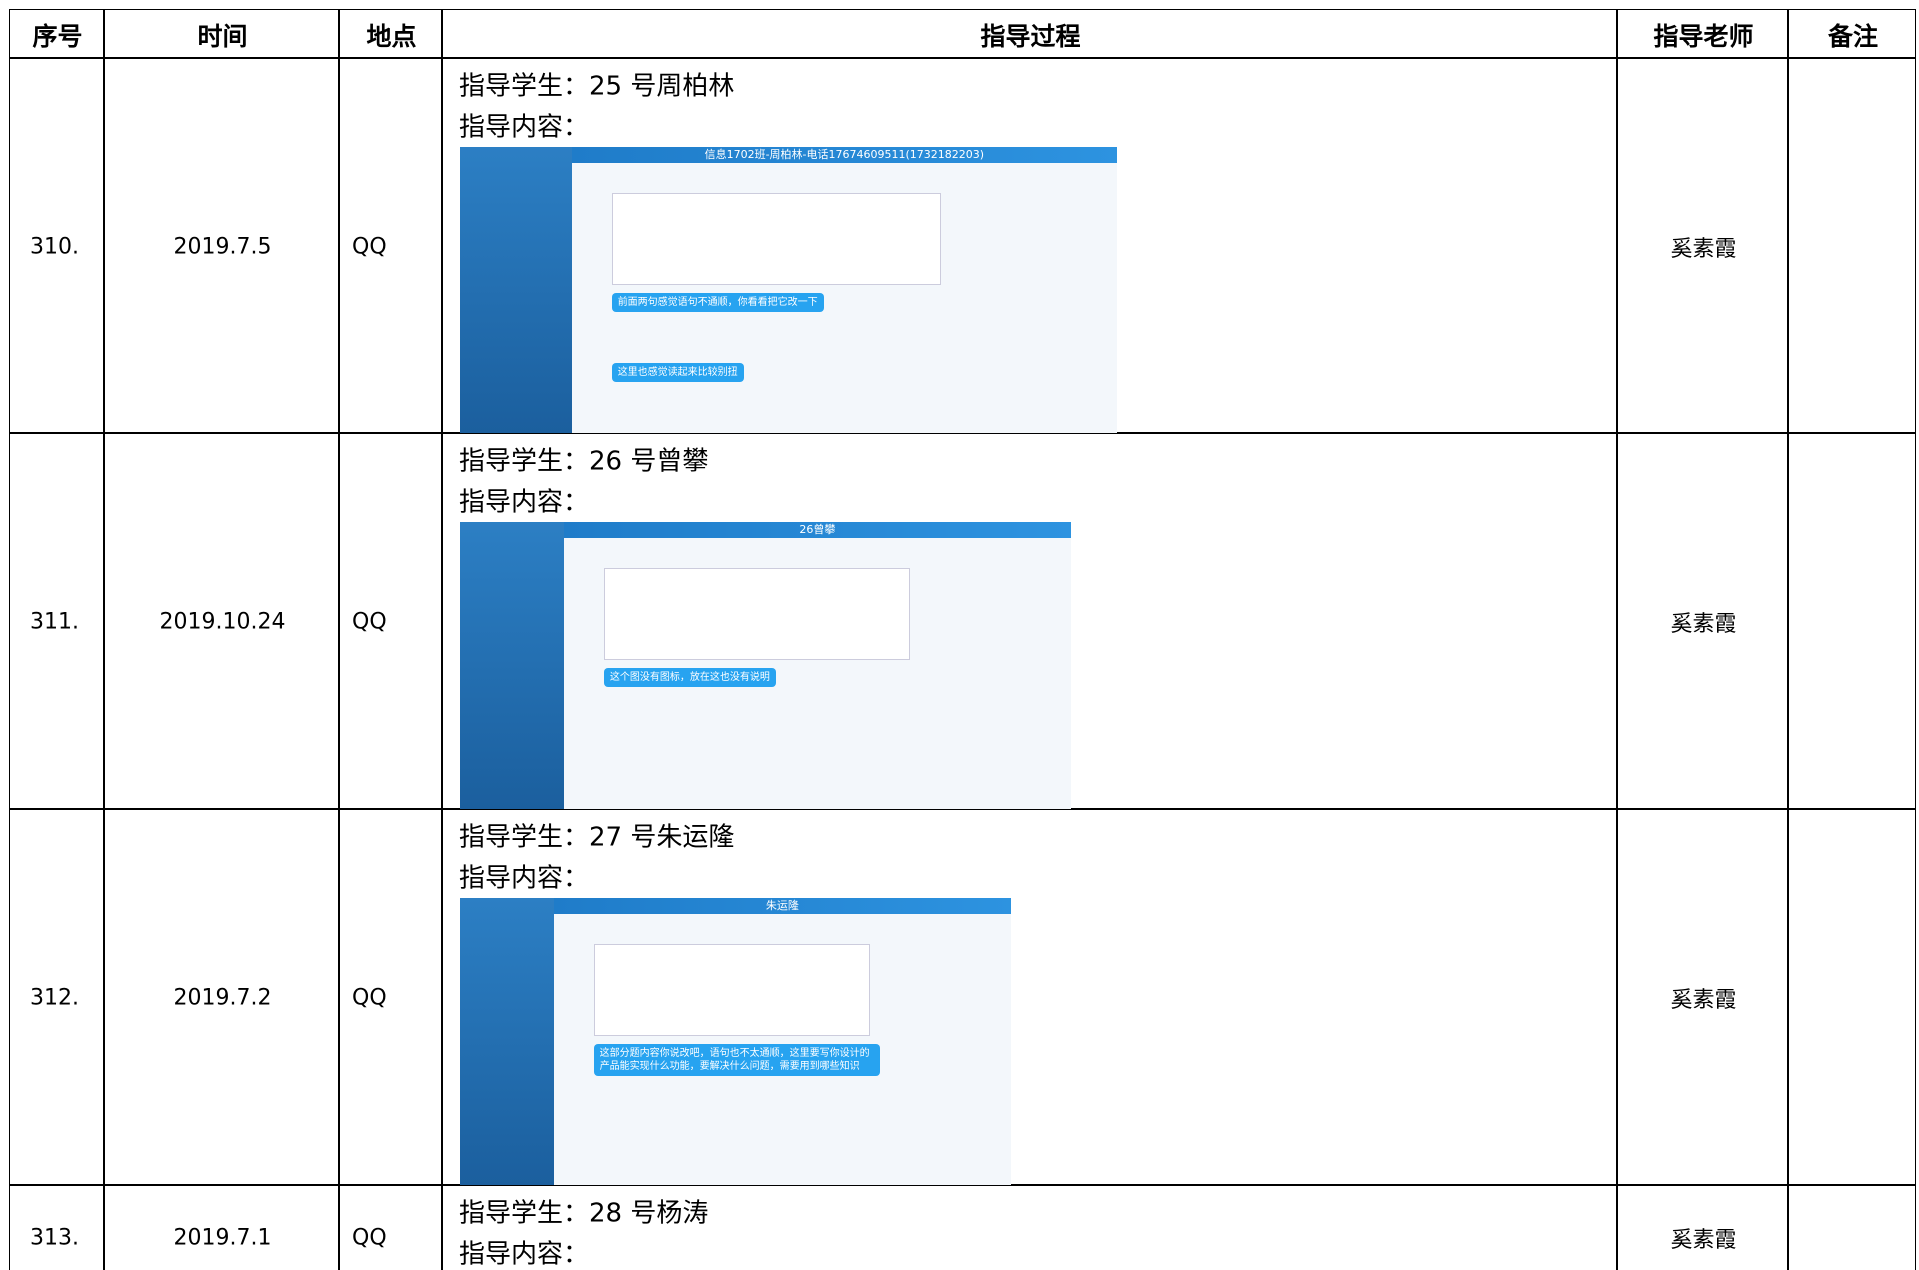 Image resolution: width=1919 pixels, height=1270 pixels. Describe the element at coordinates (54, 246) in the screenshot. I see `row-index: 310.` at that location.